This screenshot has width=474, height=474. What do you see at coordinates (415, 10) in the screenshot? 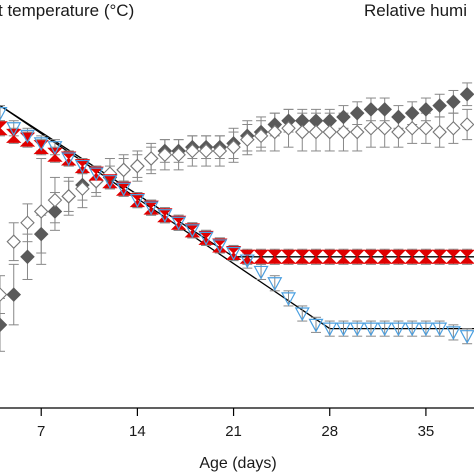
I see `humidity-axis-label: Relative humi` at bounding box center [415, 10].